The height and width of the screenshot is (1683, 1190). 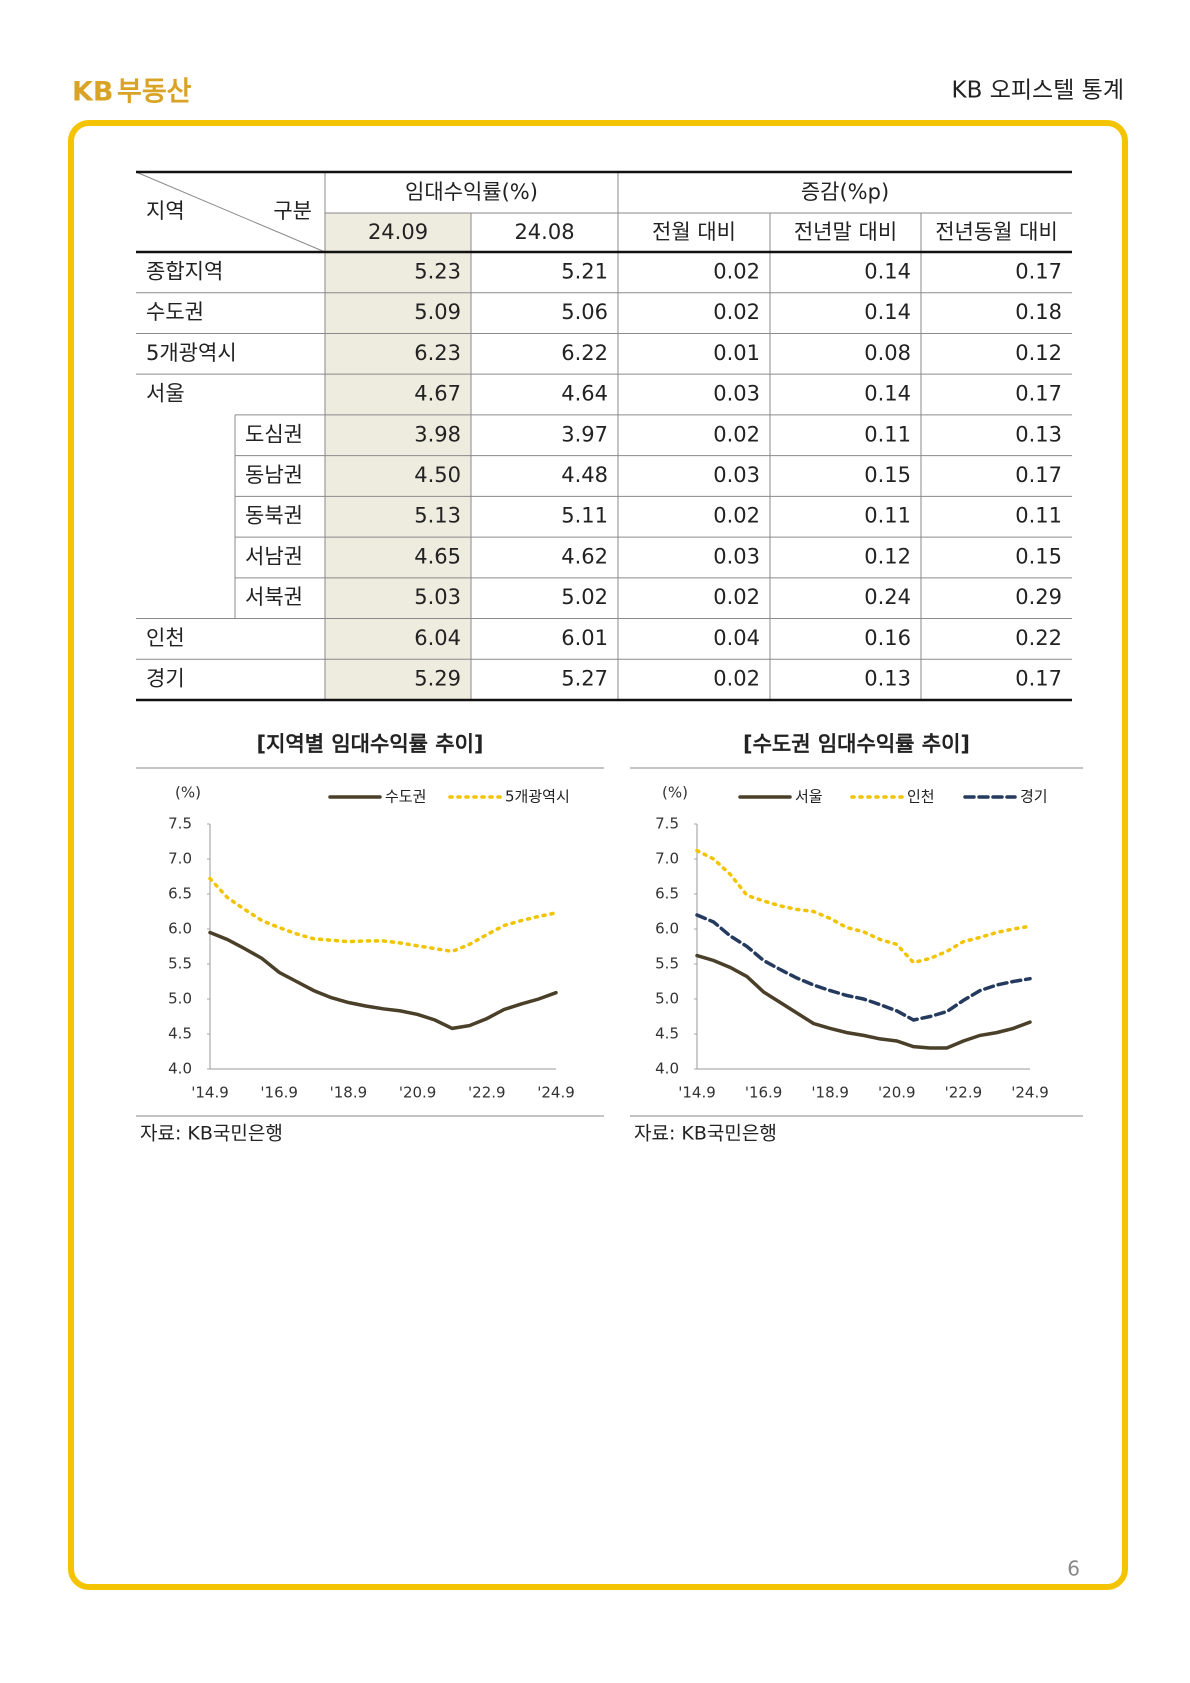 I want to click on corner-label: 지역, so click(x=165, y=211).